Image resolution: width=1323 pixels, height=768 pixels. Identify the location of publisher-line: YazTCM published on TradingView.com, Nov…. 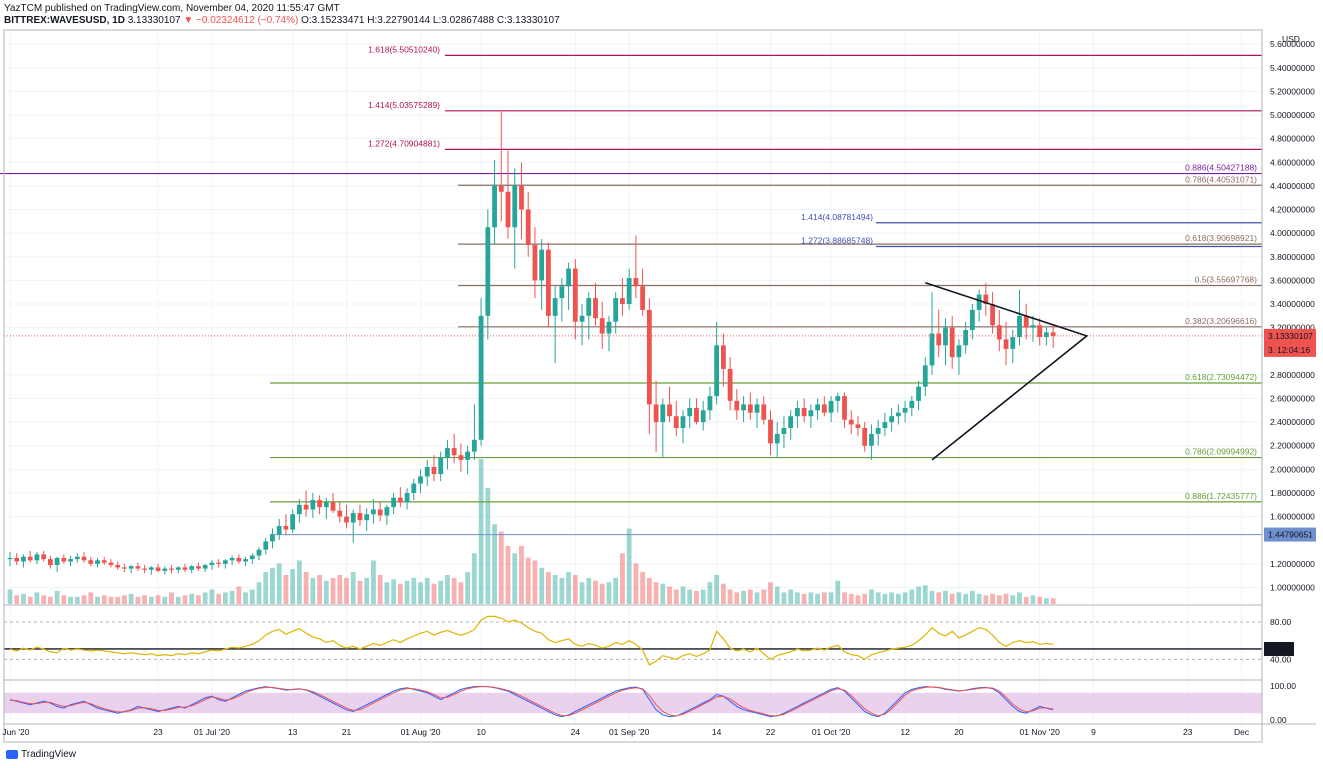
(172, 8).